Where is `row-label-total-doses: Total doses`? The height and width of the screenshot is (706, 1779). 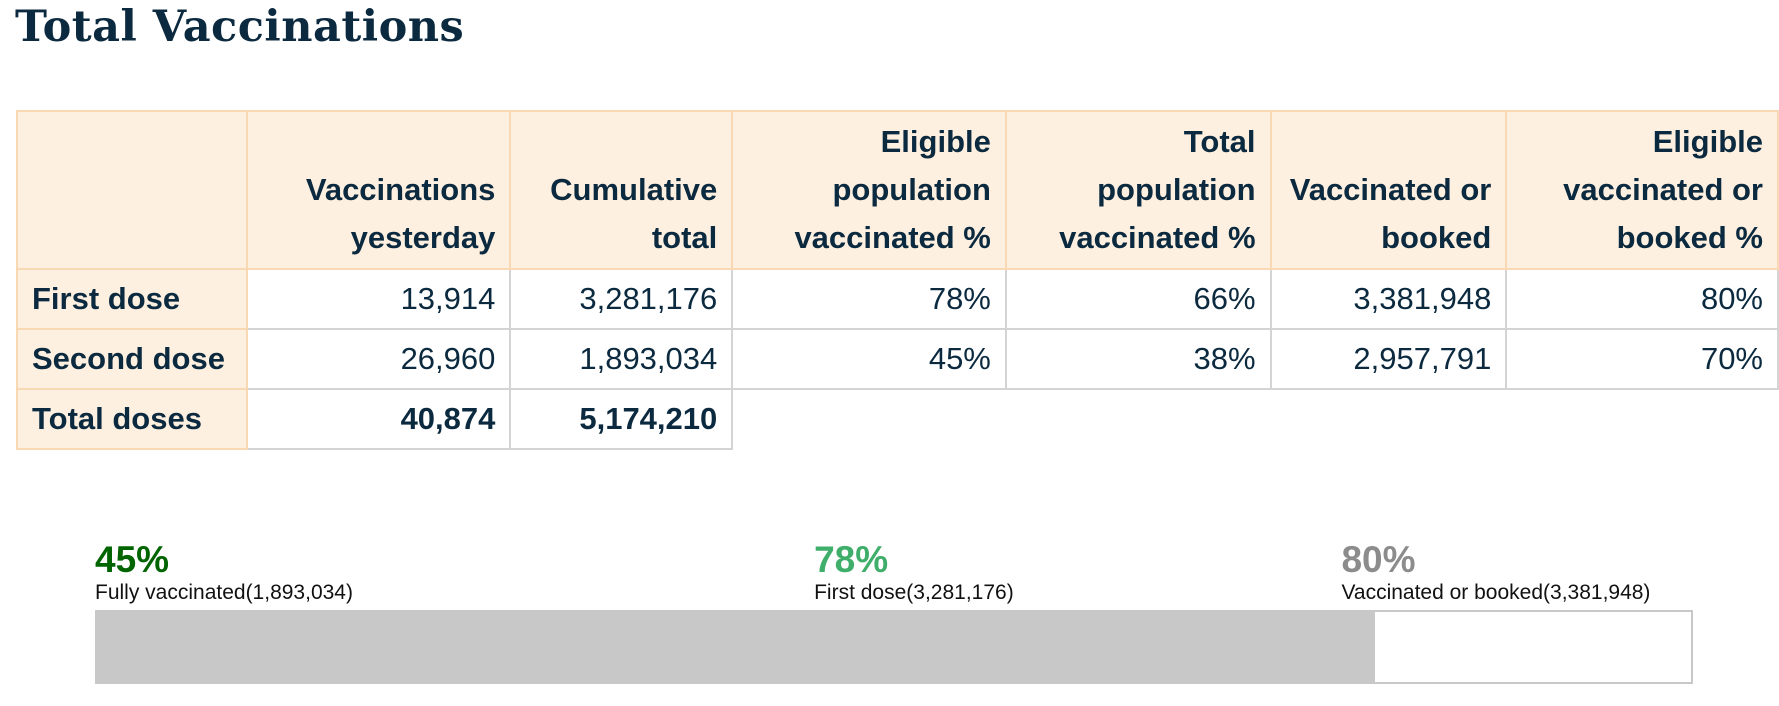
row-label-total-doses: Total doses is located at coordinates (132, 419).